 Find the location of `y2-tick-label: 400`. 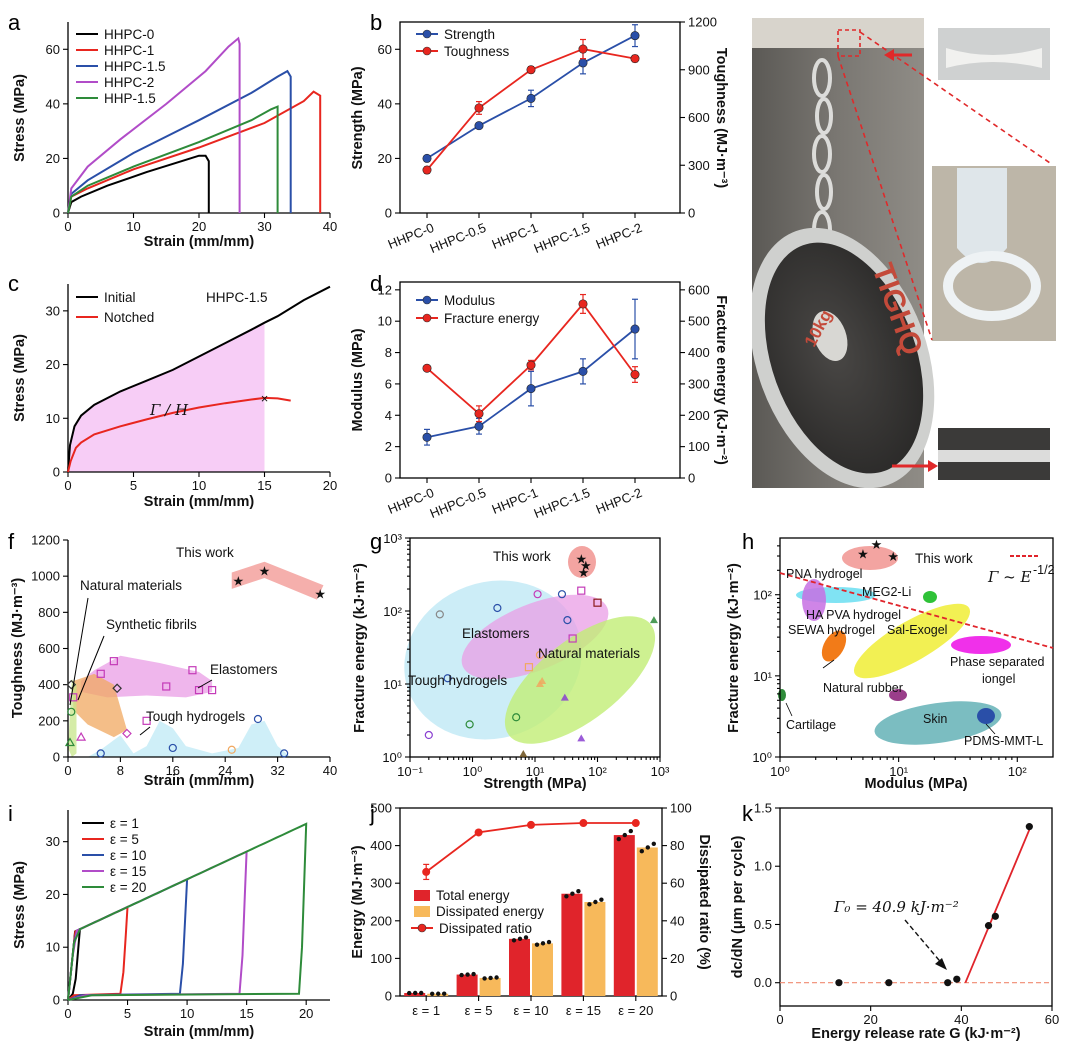

y2-tick-label: 400 is located at coordinates (699, 352).